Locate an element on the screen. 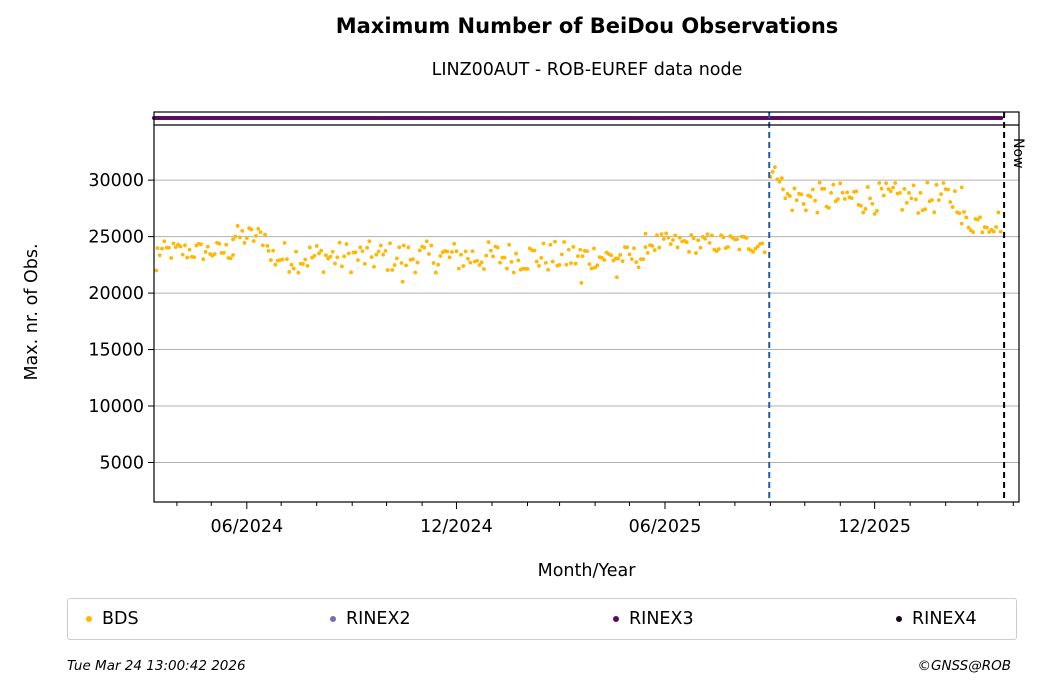  y-tick-label: 5000 is located at coordinates (121, 463).